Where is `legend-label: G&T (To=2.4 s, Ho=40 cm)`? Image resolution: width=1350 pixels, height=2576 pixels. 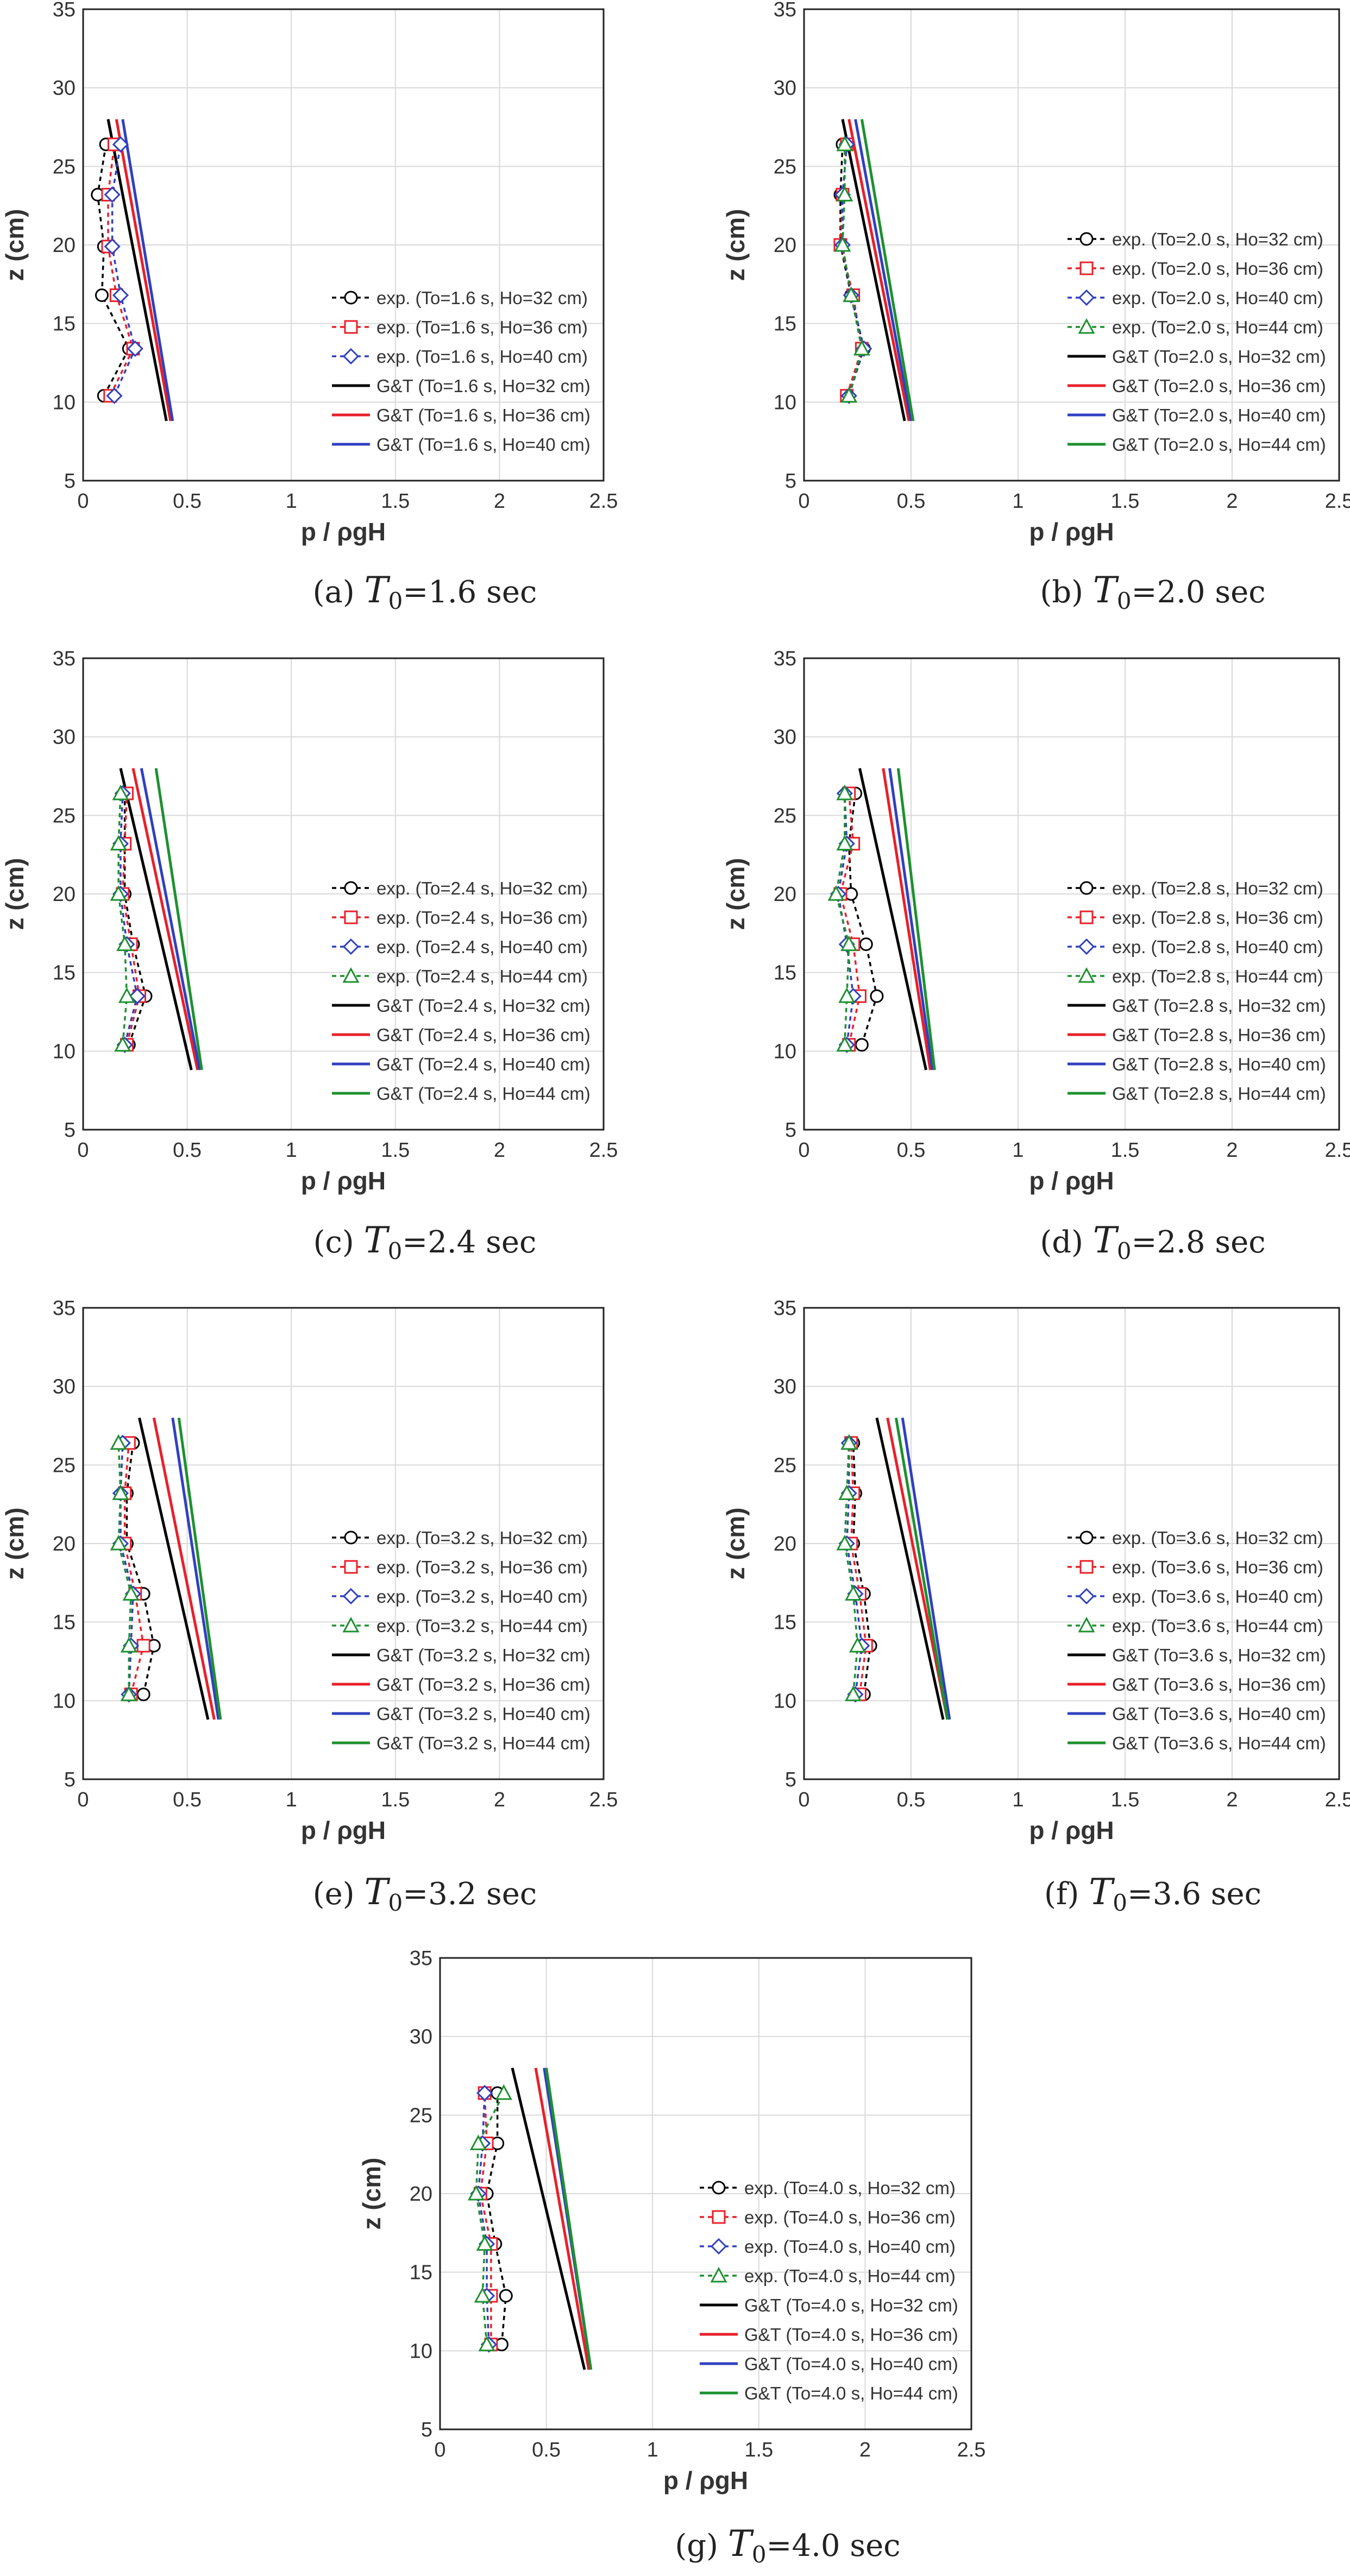 legend-label: G&T (To=2.4 s, Ho=40 cm) is located at coordinates (483, 1064).